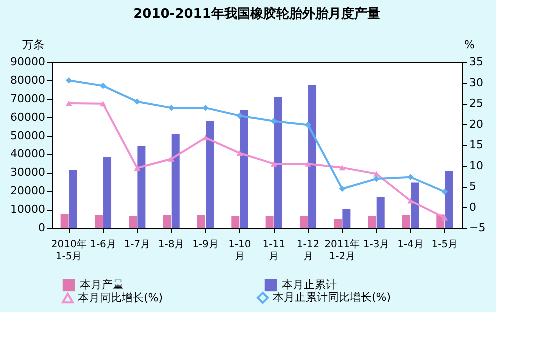 The height and width of the screenshot is (350, 545). Describe the element at coordinates (477, 103) in the screenshot. I see `y2-tick-label: 25` at that location.